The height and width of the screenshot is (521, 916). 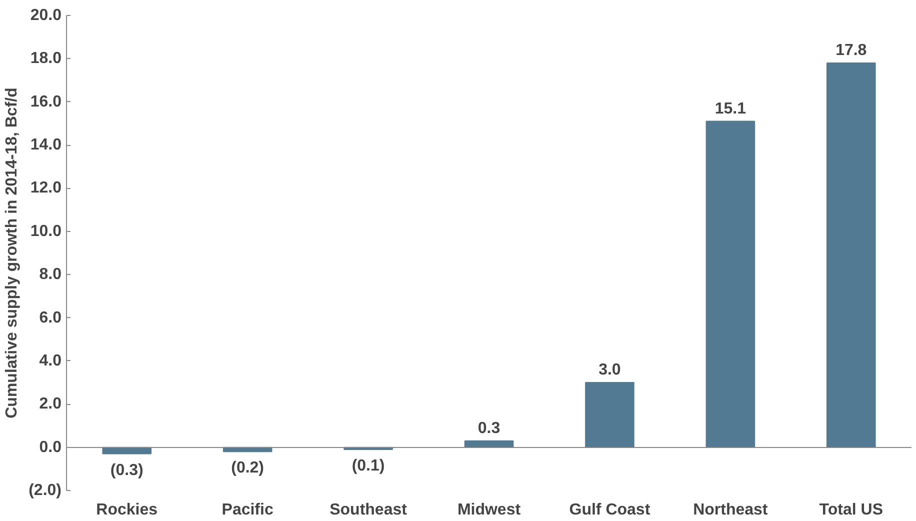 I want to click on y-tick-label: 0.0, so click(x=50, y=447).